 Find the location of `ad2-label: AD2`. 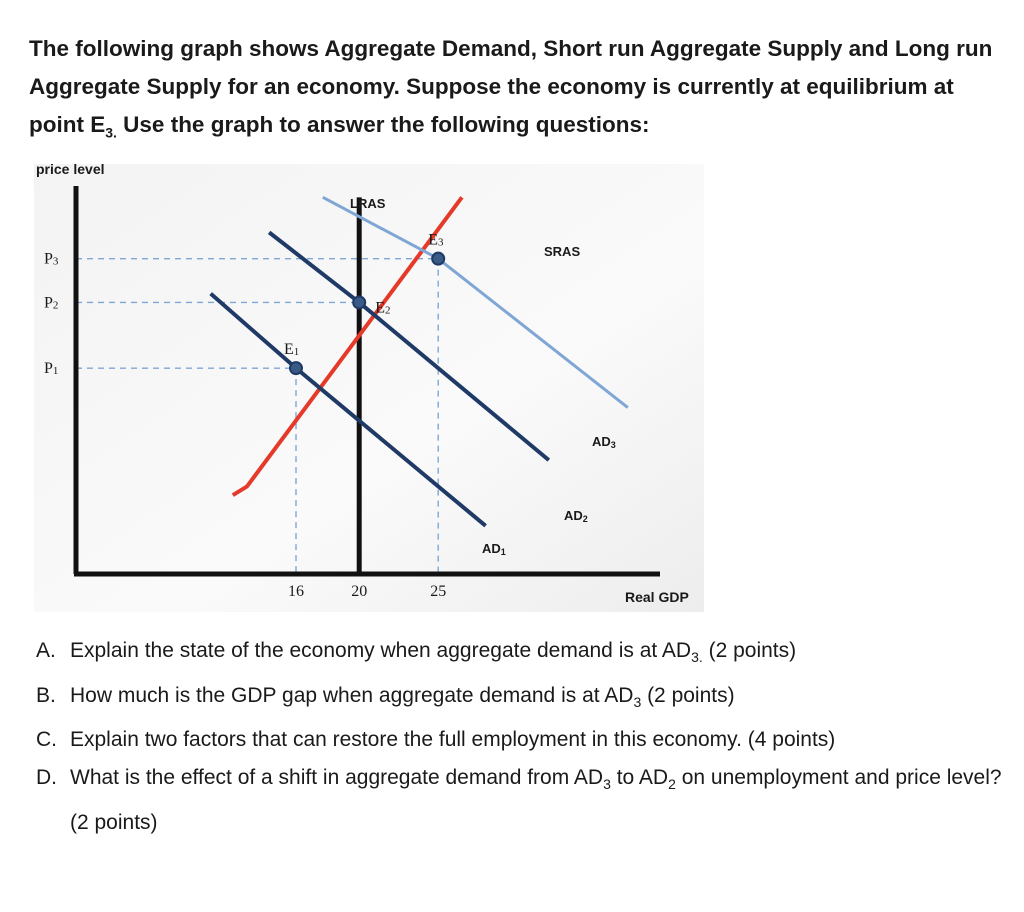

ad2-label: AD2 is located at coordinates (576, 516).